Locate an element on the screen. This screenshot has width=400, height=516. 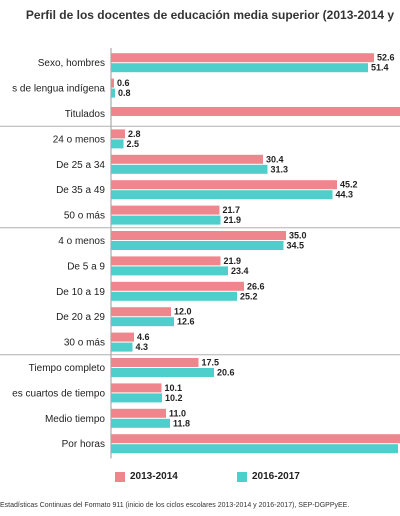
bar-s-de-lengua-ind-gena-2016-2017 is located at coordinates (113, 93).